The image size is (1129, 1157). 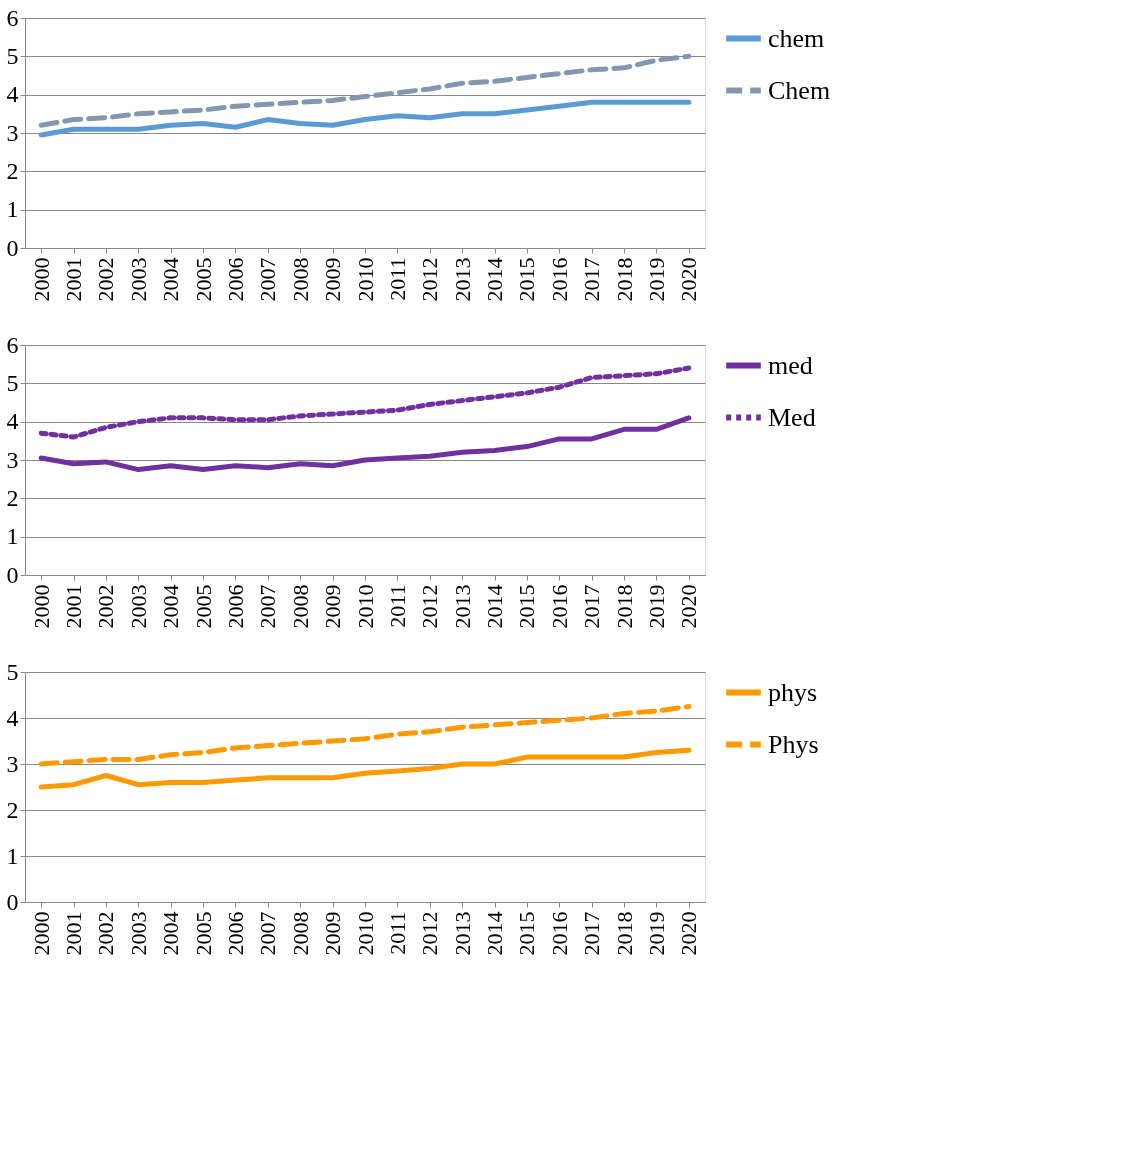 I want to click on legend-label: med, so click(x=790, y=365).